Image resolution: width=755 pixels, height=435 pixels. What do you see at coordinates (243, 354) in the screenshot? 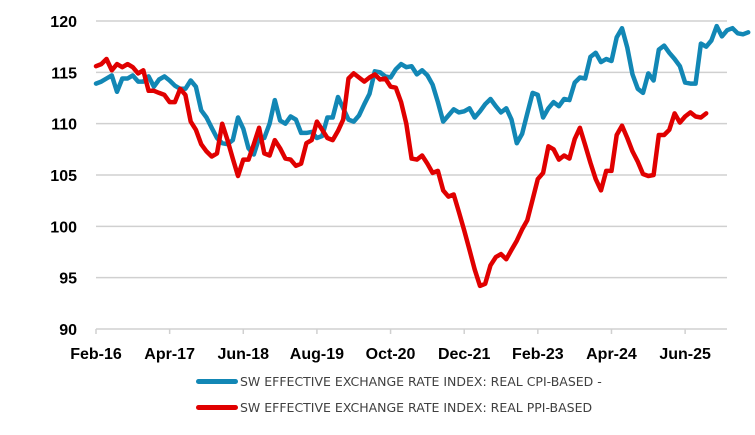
I see `x-tick-label: Jun-18` at bounding box center [243, 354].